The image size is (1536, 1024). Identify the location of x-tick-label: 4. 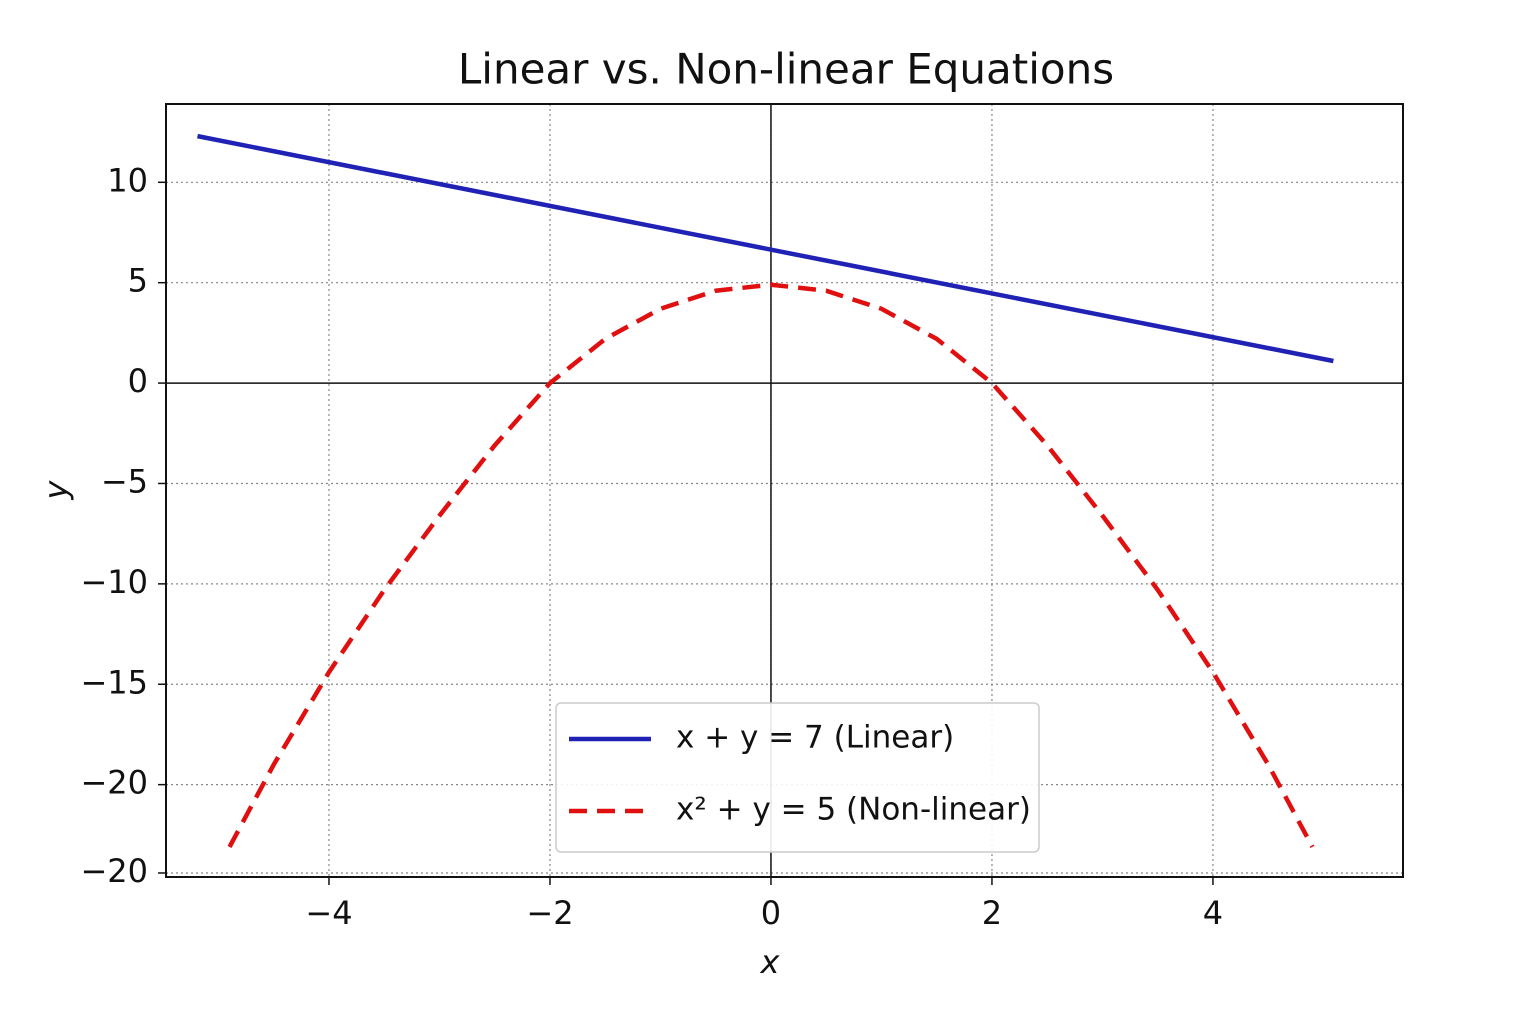
(1213, 913).